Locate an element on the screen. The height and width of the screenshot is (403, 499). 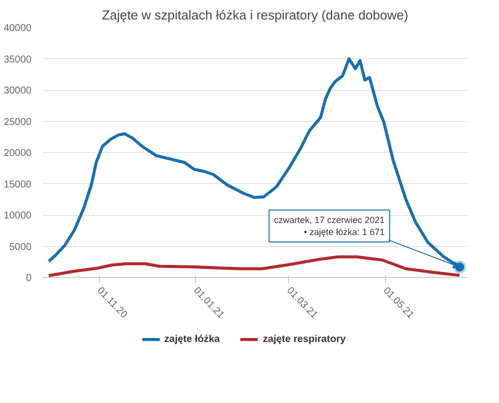
y-tick-label: 20000 is located at coordinates (18, 153).